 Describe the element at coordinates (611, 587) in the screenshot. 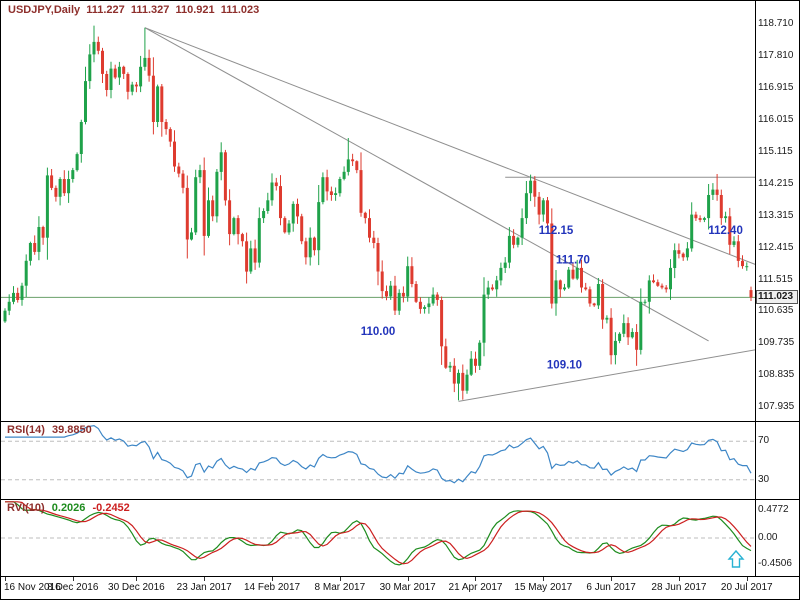

I see `time-axis-label: 6 Jun 2017` at that location.